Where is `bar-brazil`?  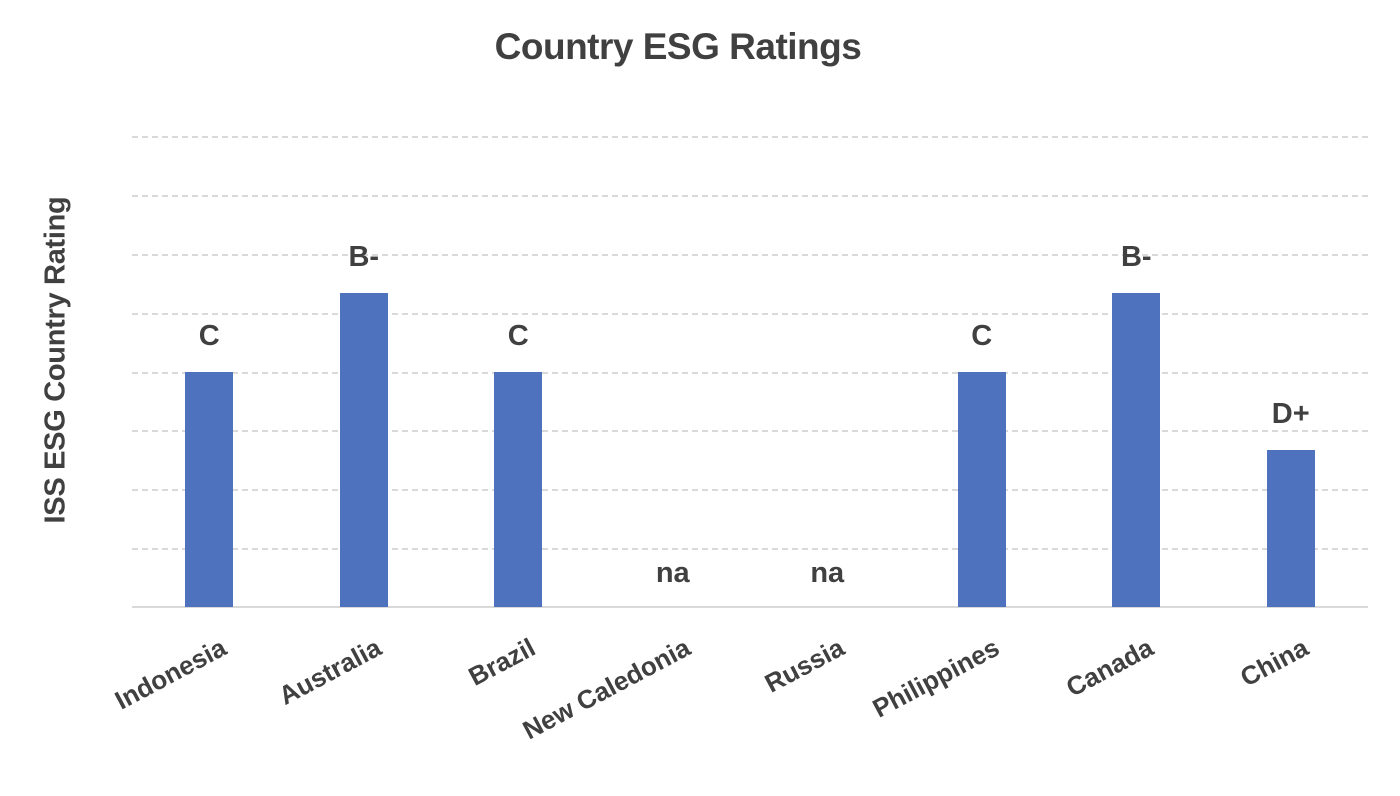
bar-brazil is located at coordinates (518, 489).